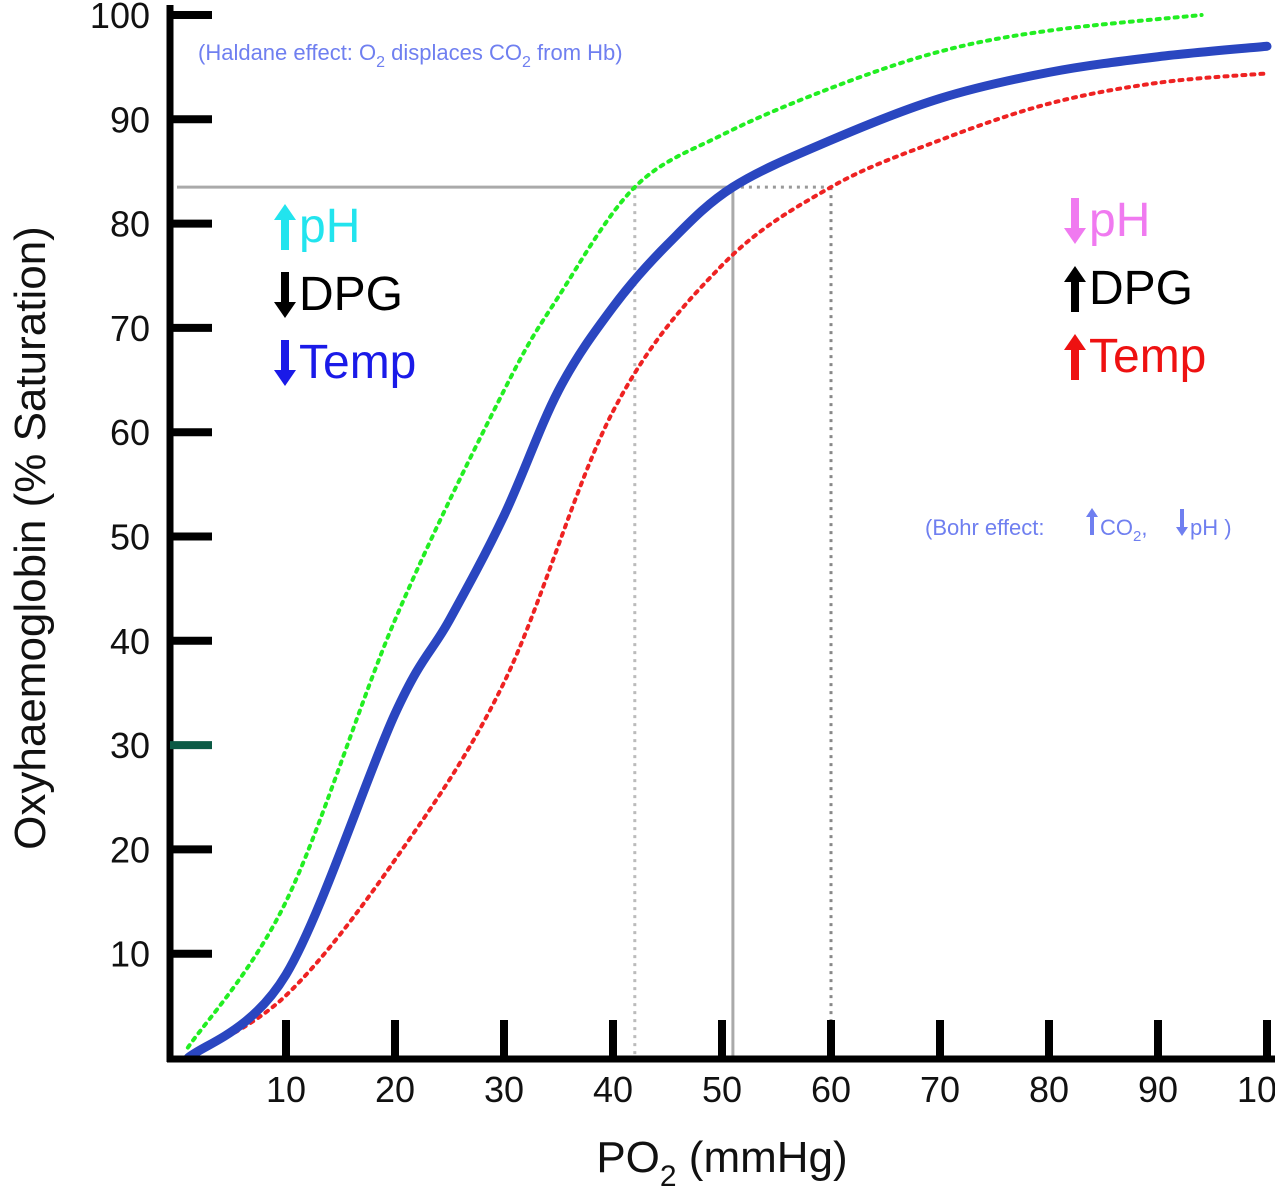  Describe the element at coordinates (130, 954) in the screenshot. I see `y-tick-label: 10` at that location.